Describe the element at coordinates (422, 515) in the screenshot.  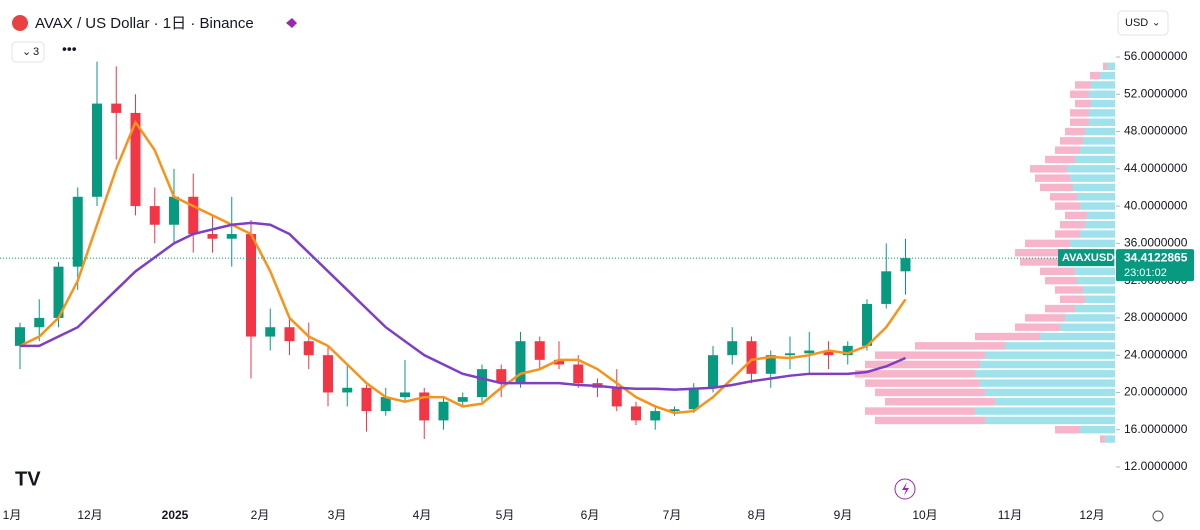
I see `x-axis-label: 4月` at that location.